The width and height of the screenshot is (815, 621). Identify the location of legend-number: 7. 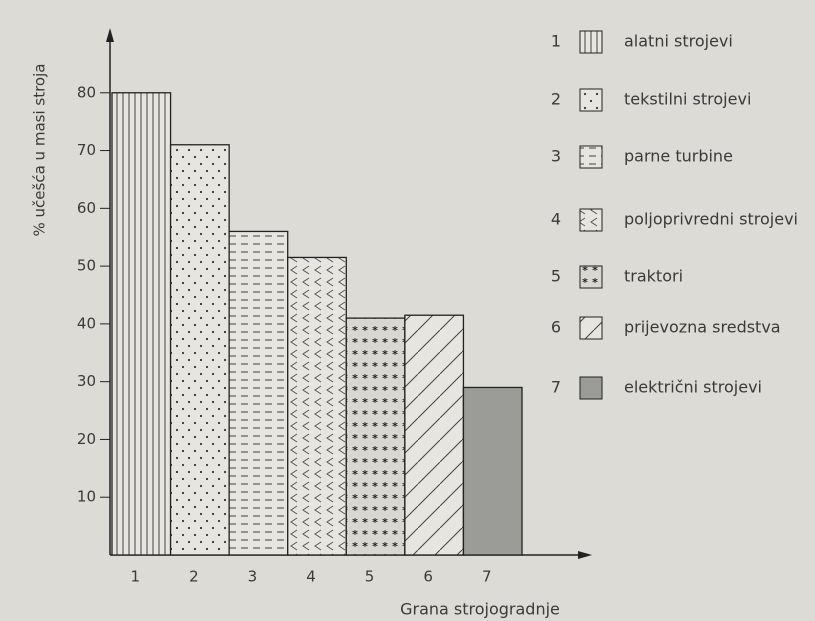
(556, 387).